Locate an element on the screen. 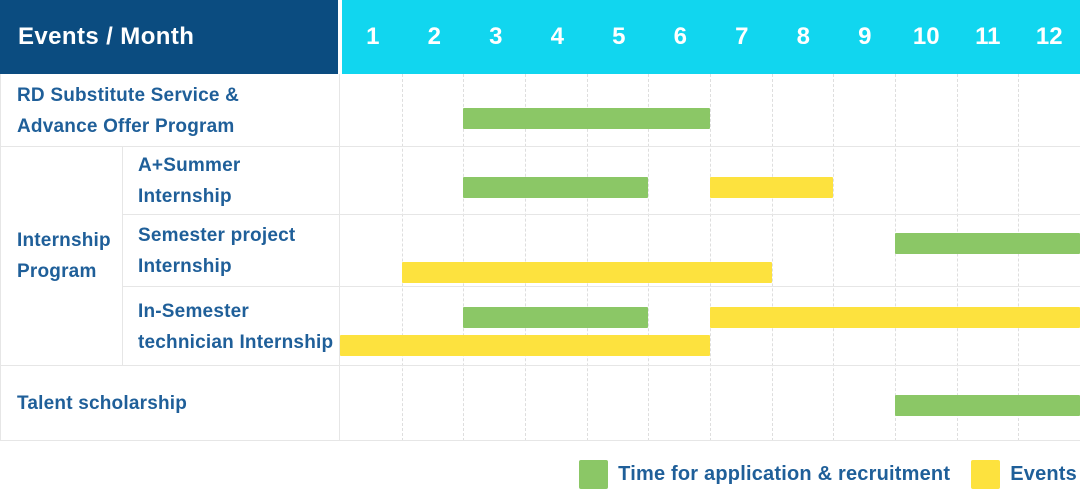 The height and width of the screenshot is (494, 1080). month-header-cell: 10 is located at coordinates (926, 36).